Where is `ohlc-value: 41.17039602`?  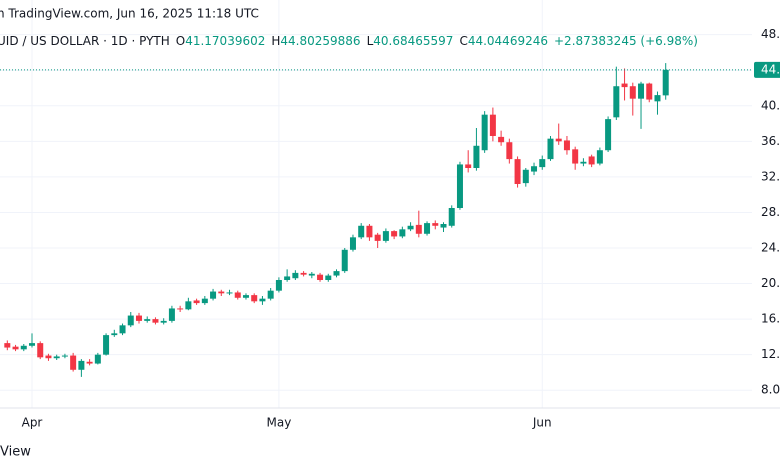
ohlc-value: 41.17039602 is located at coordinates (225, 41).